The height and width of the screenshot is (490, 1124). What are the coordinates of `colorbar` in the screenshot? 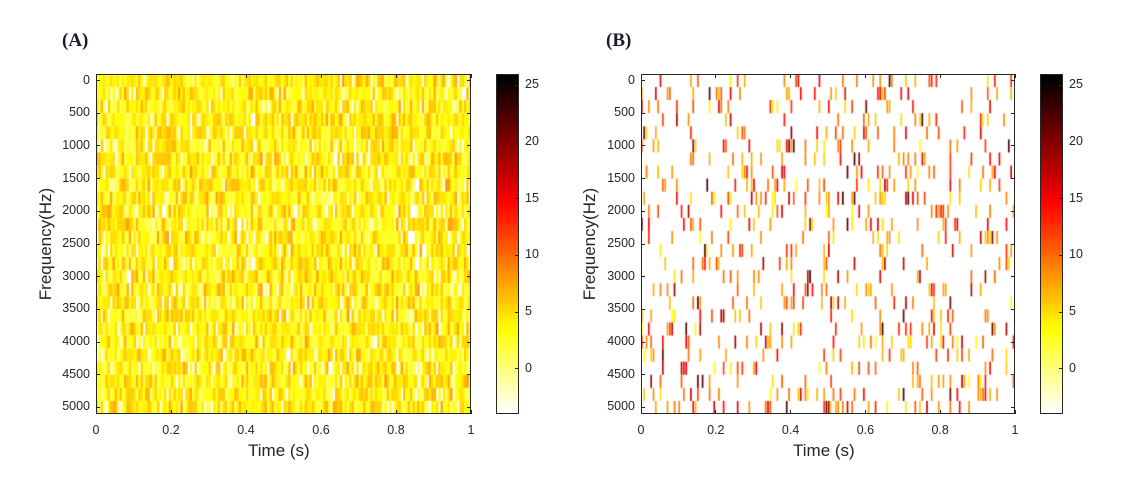 It's located at (507, 244).